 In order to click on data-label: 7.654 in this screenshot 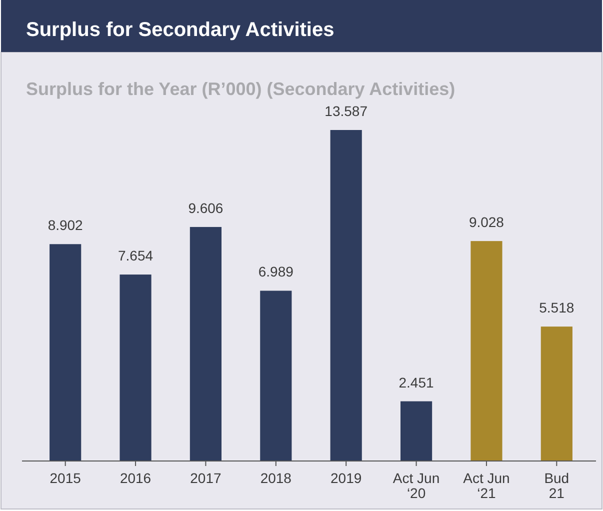, I will do `click(136, 256)`.